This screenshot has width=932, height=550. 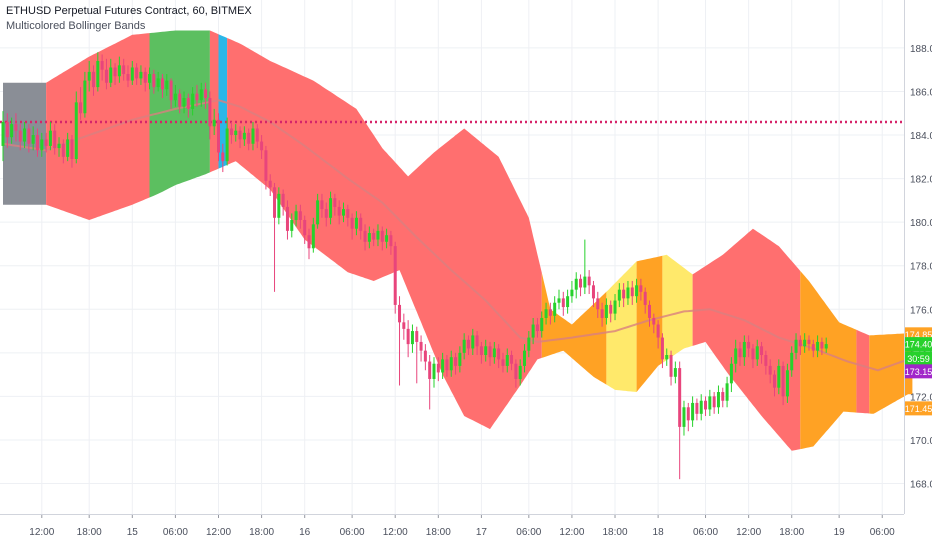 I want to click on y-tick-label: 188.00, so click(x=921, y=49).